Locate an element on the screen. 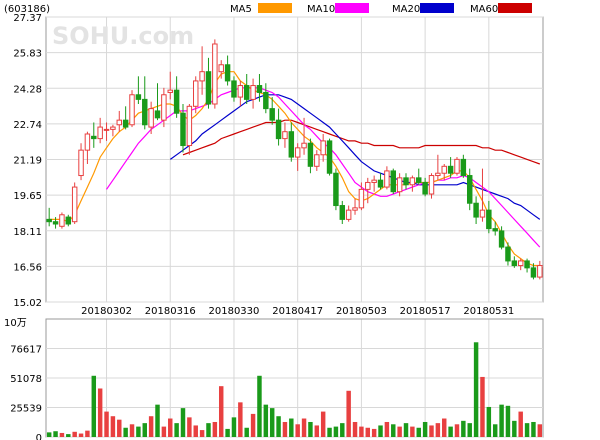 This screenshot has height=440, width=600. date-tick-label: 20180503 is located at coordinates (361, 311).